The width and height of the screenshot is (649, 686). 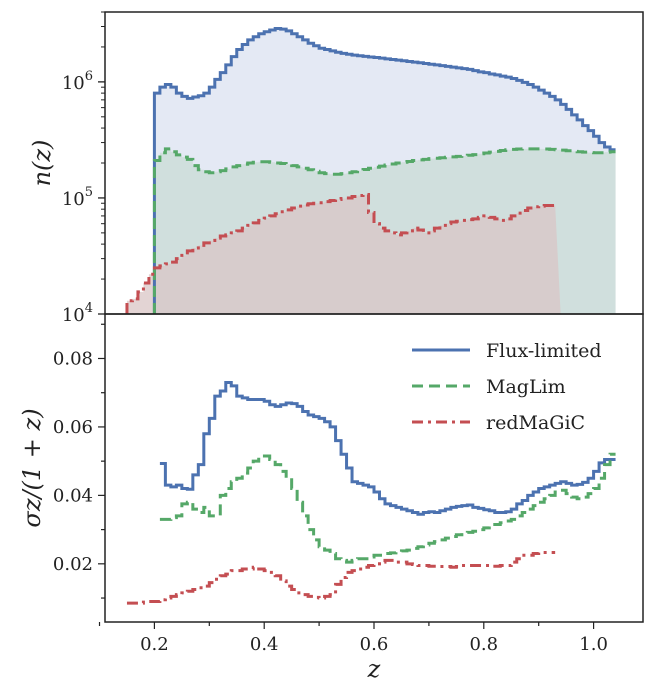 I want to click on bottom-y-tick-label: 0.06, so click(x=73, y=427).